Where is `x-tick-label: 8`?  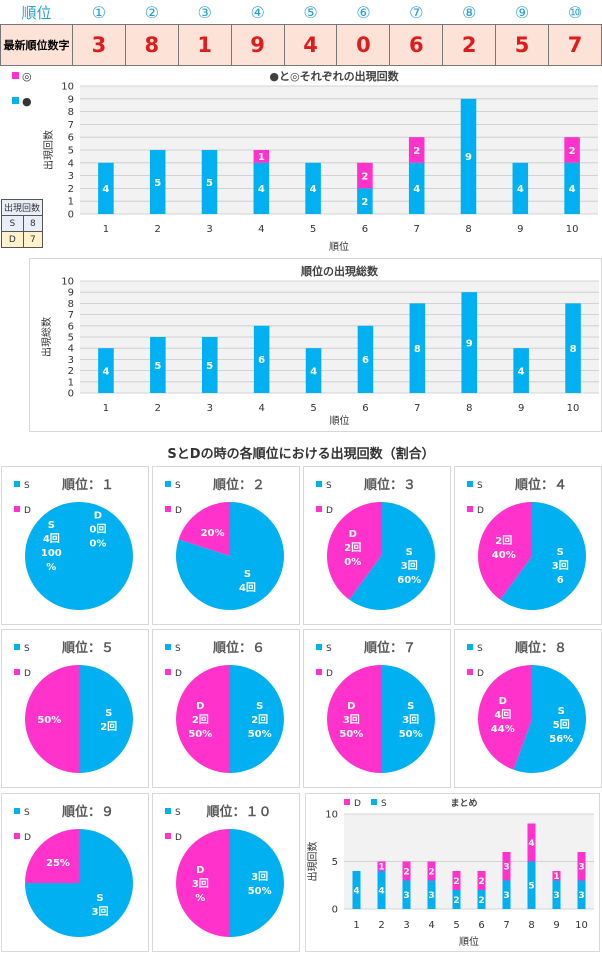 x-tick-label: 8 is located at coordinates (531, 925).